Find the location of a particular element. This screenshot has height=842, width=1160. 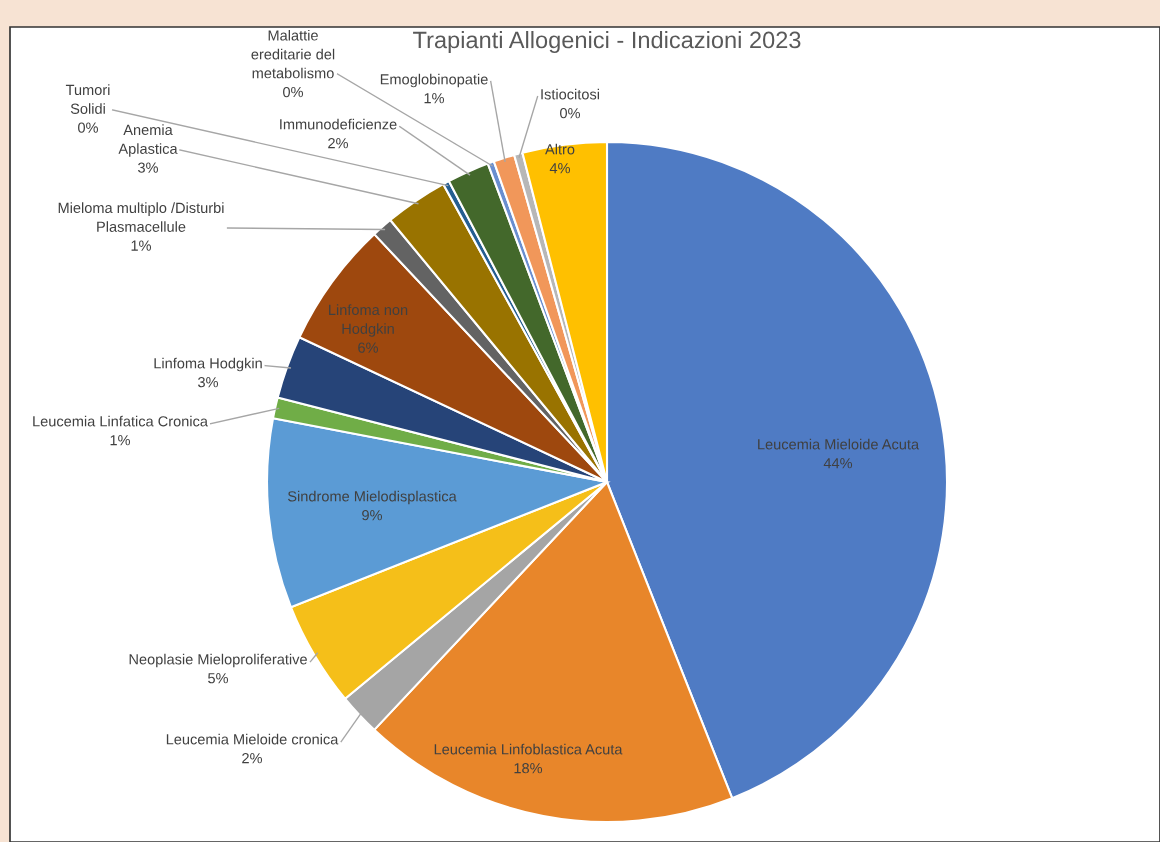

data-label: 18% is located at coordinates (528, 768).